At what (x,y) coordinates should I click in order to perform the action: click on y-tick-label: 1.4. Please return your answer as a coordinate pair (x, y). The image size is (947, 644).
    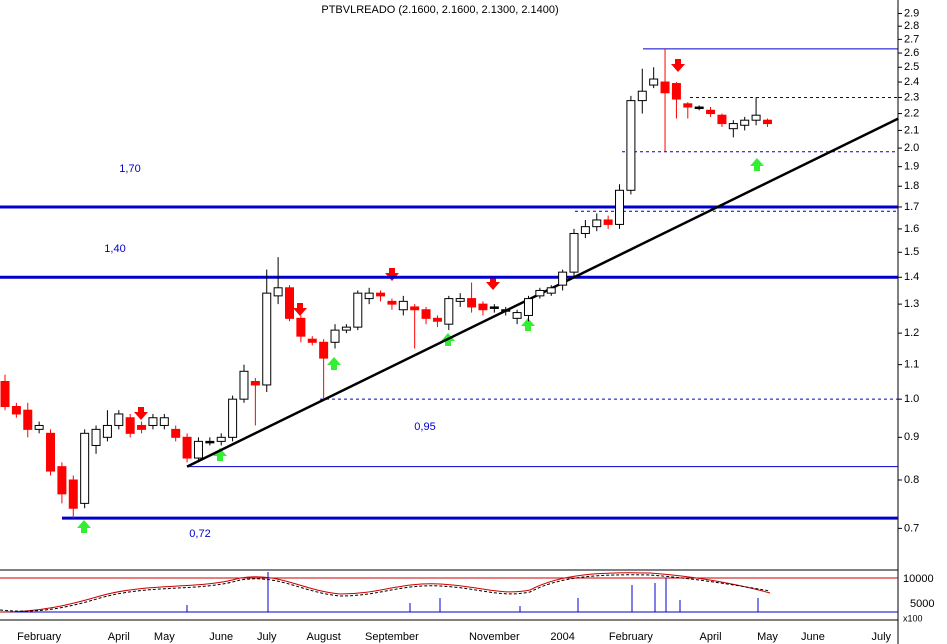
    Looking at the image, I should click on (911, 277).